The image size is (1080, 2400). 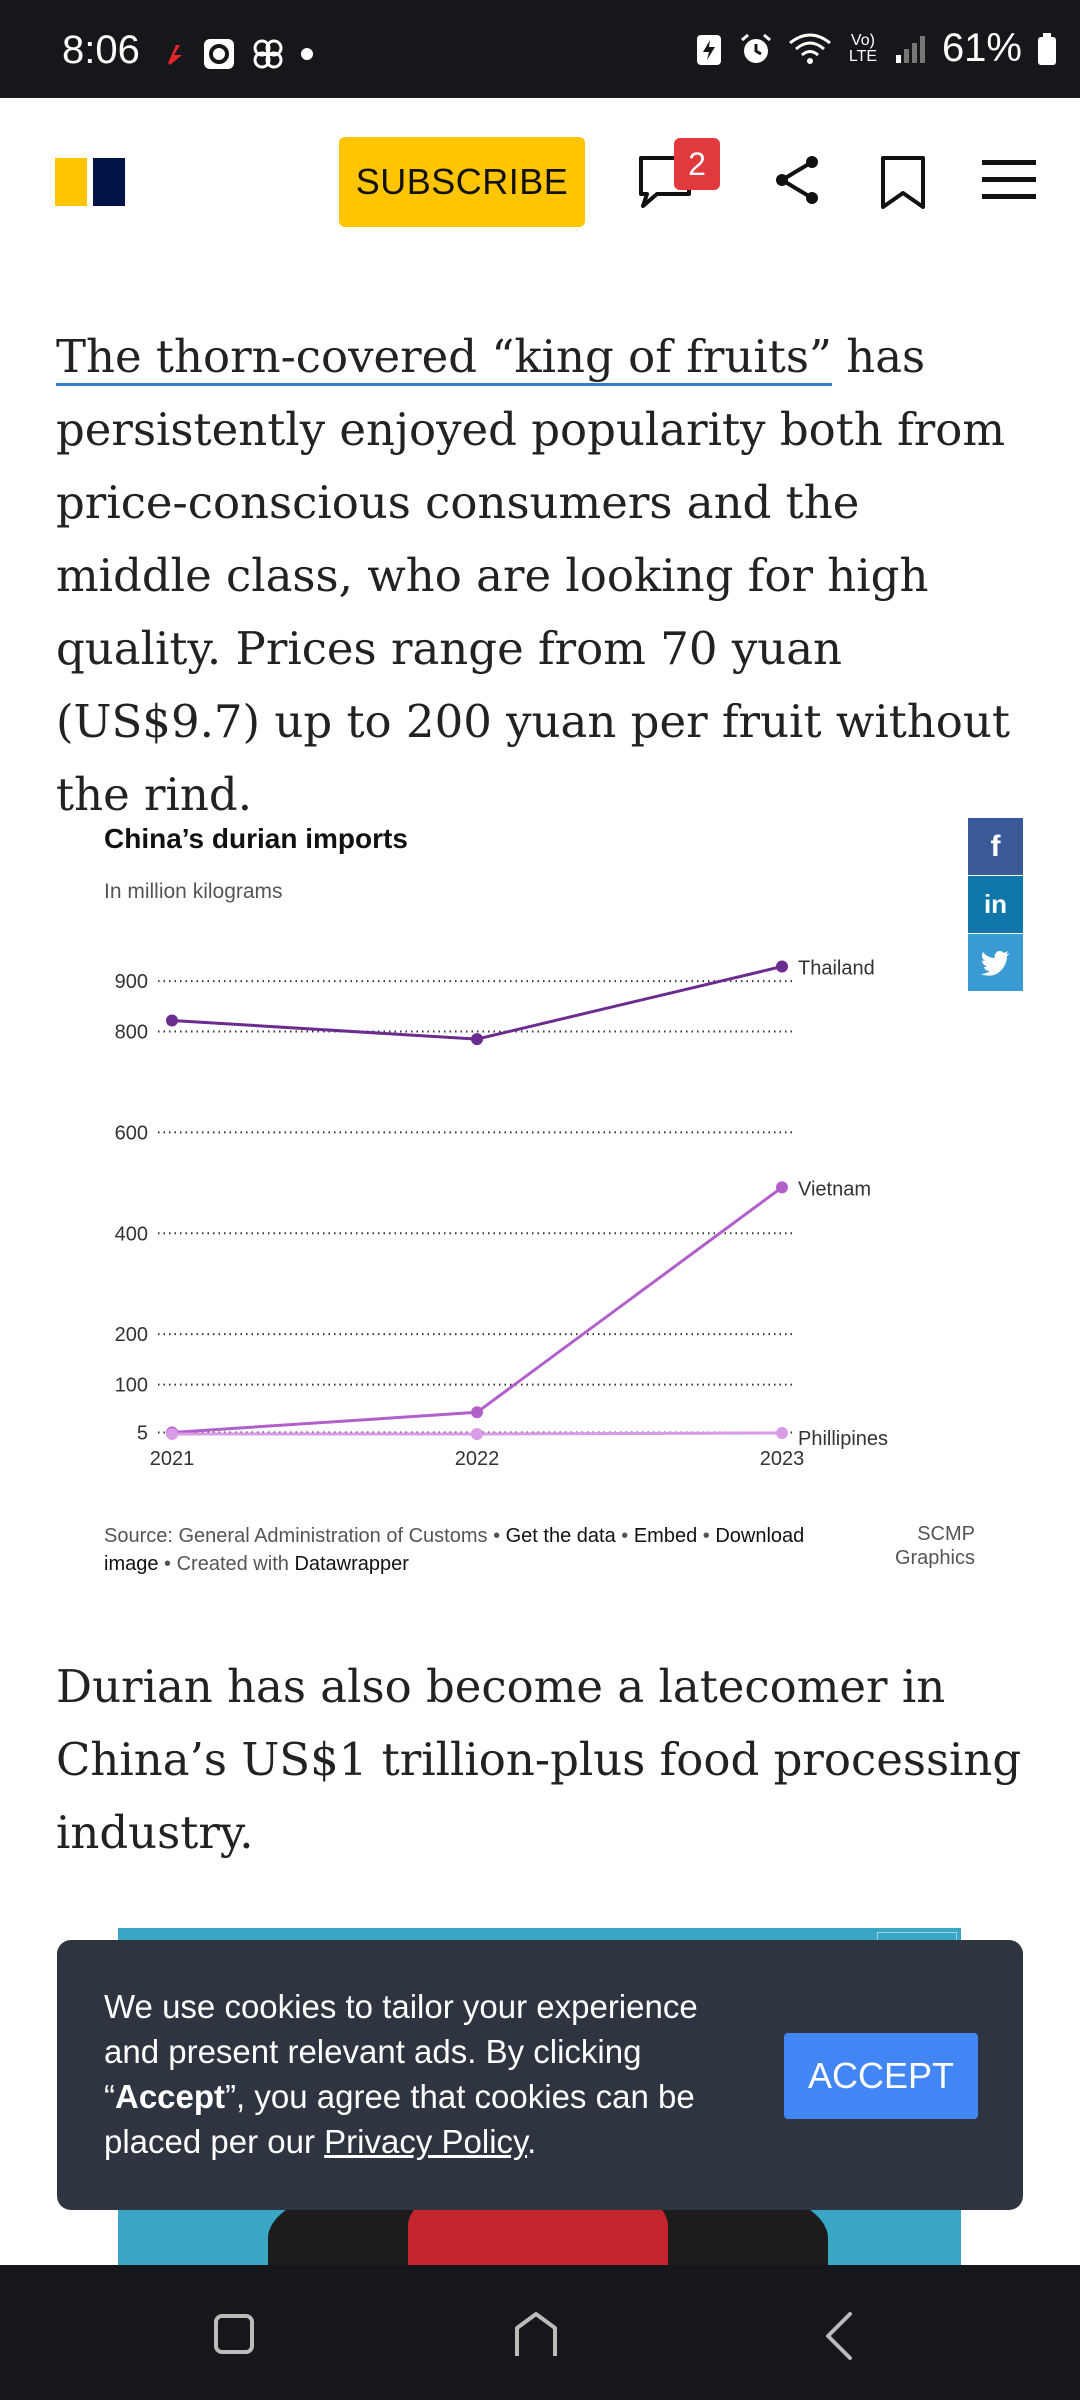 What do you see at coordinates (193, 891) in the screenshot?
I see `chart-subtitle: In million kilograms` at bounding box center [193, 891].